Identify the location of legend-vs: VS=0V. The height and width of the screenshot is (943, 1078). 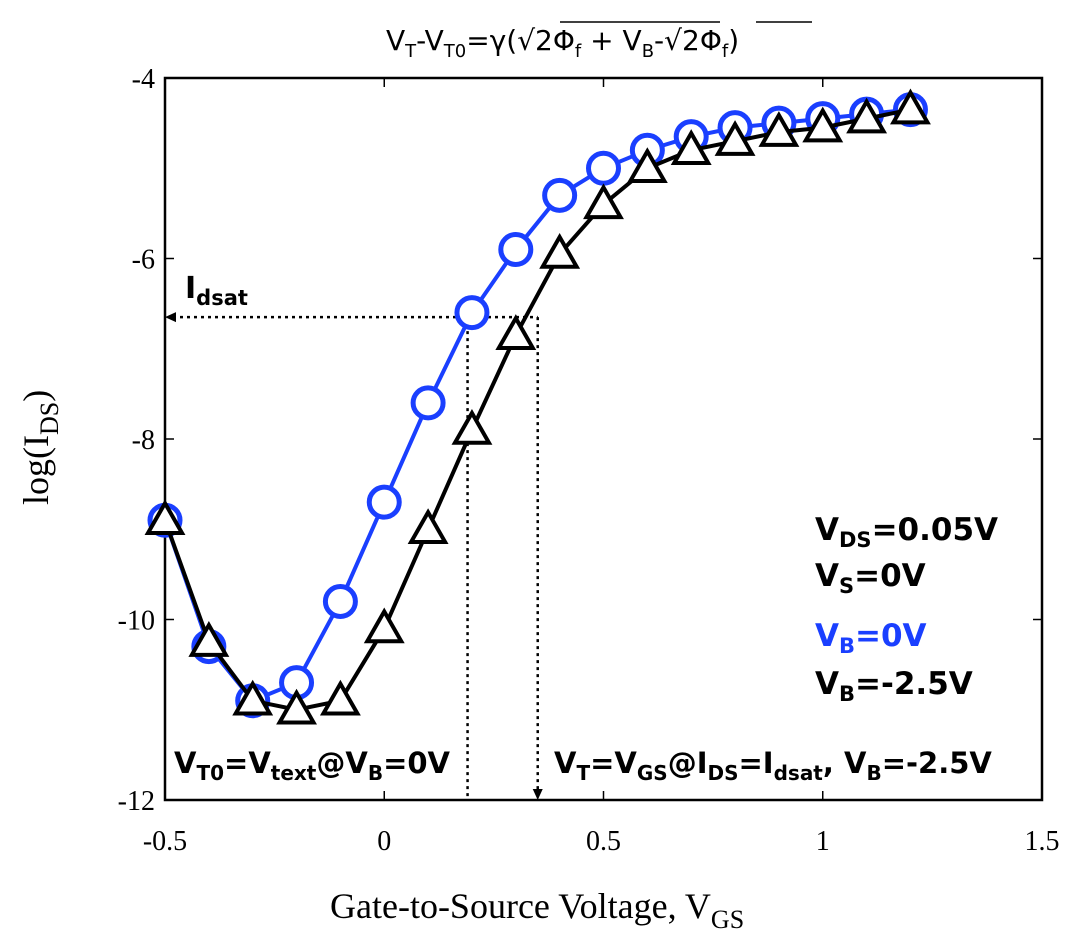
(870, 578).